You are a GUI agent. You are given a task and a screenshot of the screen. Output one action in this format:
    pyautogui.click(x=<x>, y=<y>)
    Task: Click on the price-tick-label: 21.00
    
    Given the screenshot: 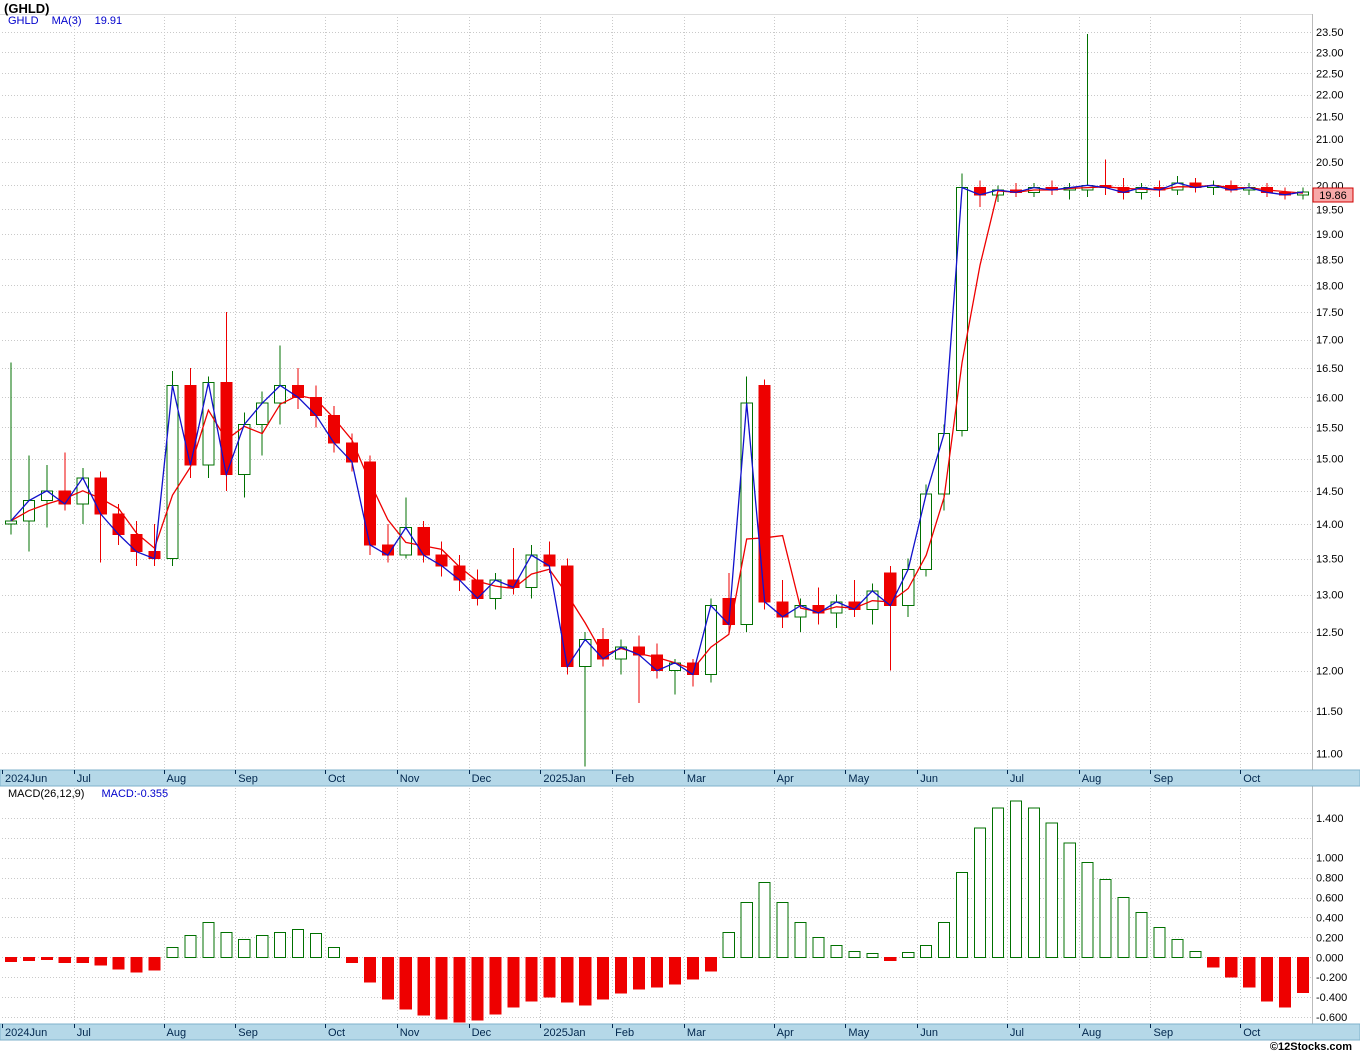 What is the action you would take?
    pyautogui.click(x=1330, y=140)
    